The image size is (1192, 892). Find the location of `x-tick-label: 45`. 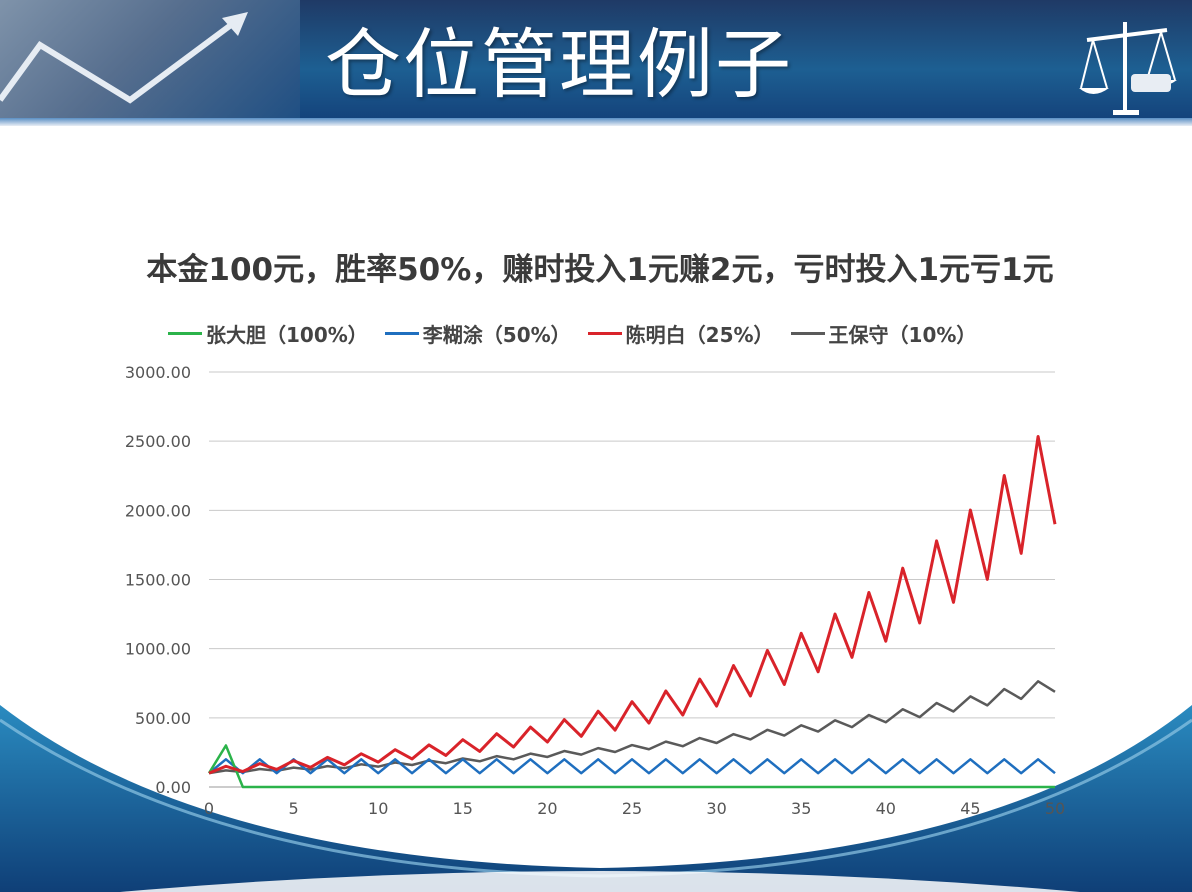

x-tick-label: 45 is located at coordinates (970, 808).